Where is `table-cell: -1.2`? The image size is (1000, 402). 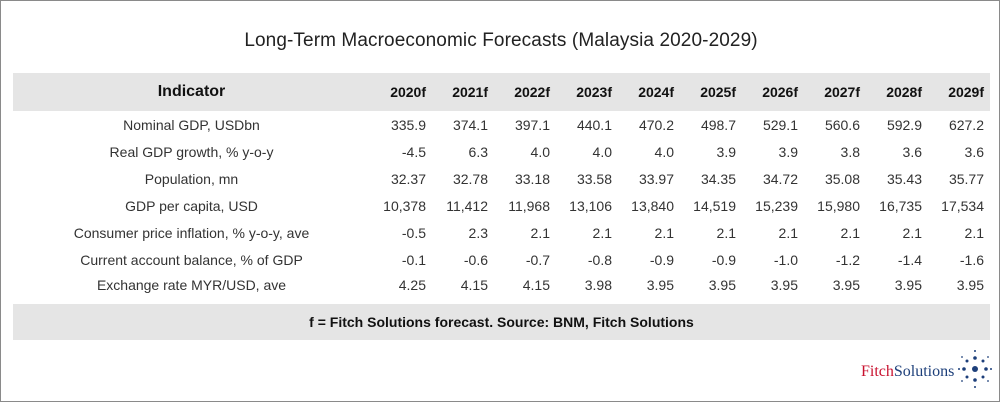
table-cell: -1.2 is located at coordinates (847, 259).